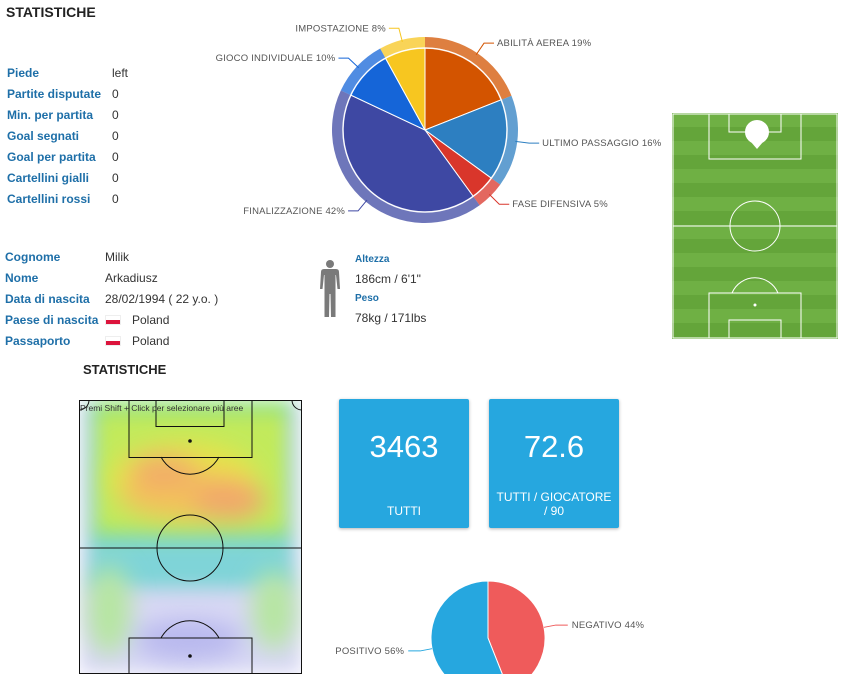 This screenshot has width=848, height=674. Describe the element at coordinates (162, 299) in the screenshot. I see `profile-value: 28/02/1994 ( 22 y.o. )` at that location.